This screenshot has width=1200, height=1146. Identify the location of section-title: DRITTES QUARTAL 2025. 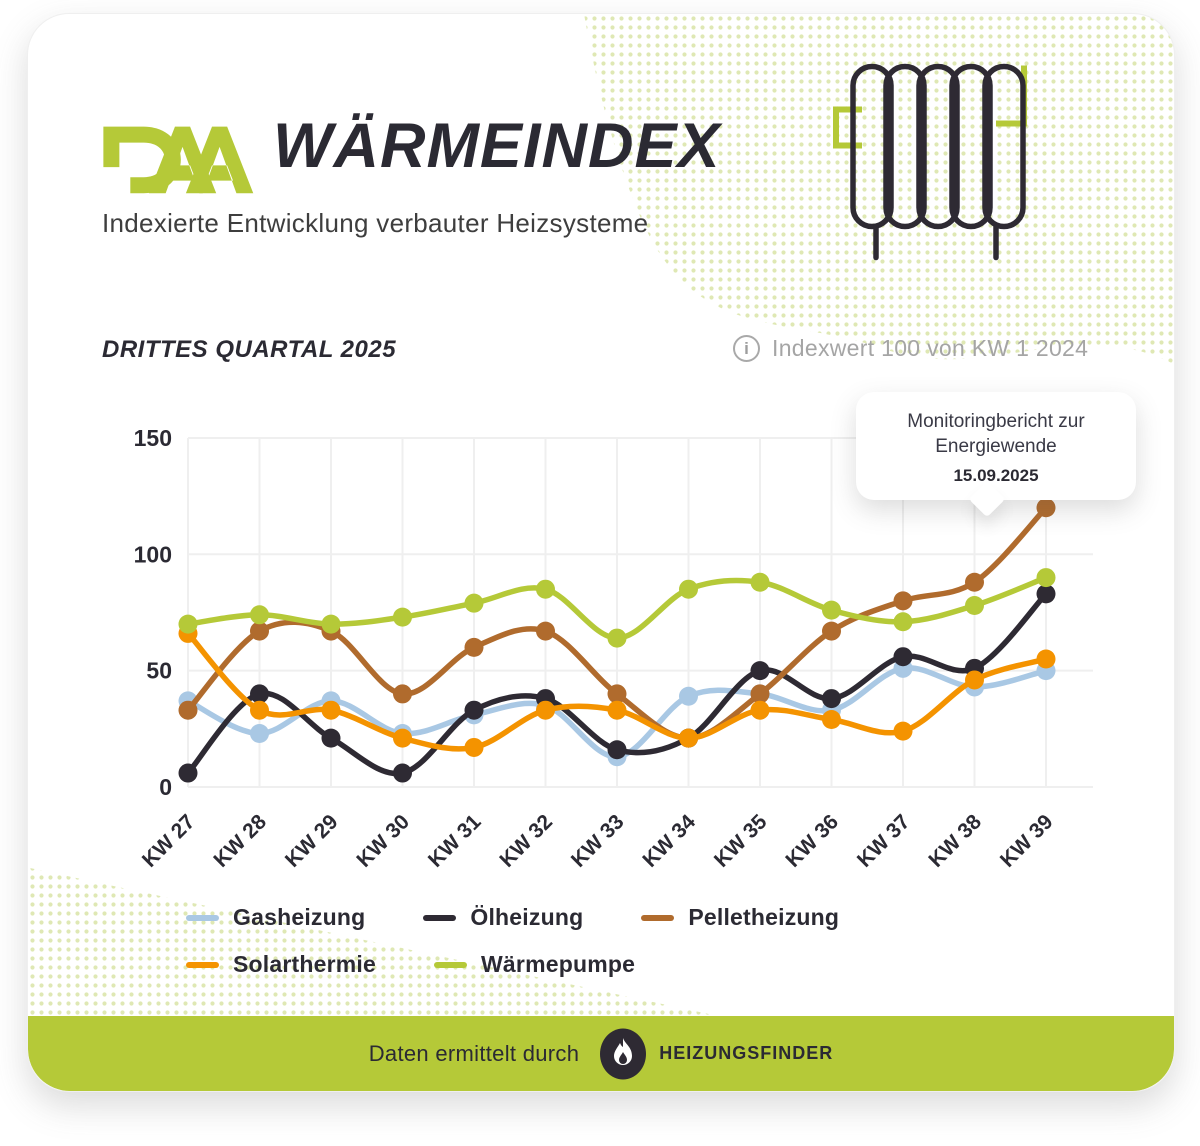
(249, 349).